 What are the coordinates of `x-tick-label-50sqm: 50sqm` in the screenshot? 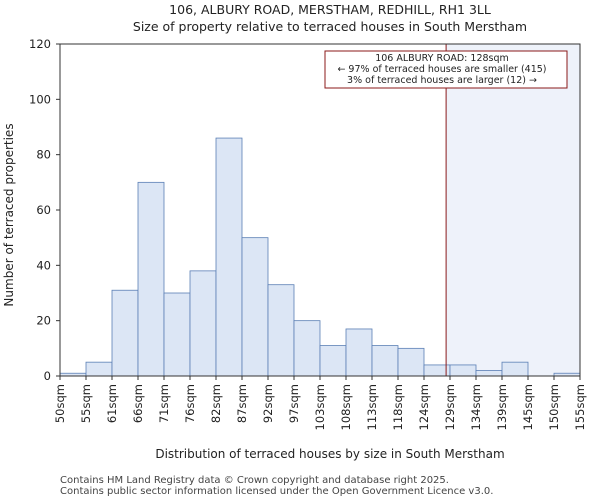 It's located at (60, 403).